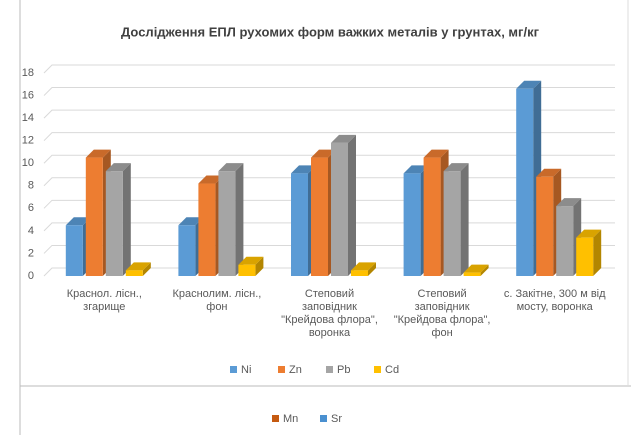 The height and width of the screenshot is (435, 631). Describe the element at coordinates (28, 73) in the screenshot. I see `y-tick-label: 18` at that location.